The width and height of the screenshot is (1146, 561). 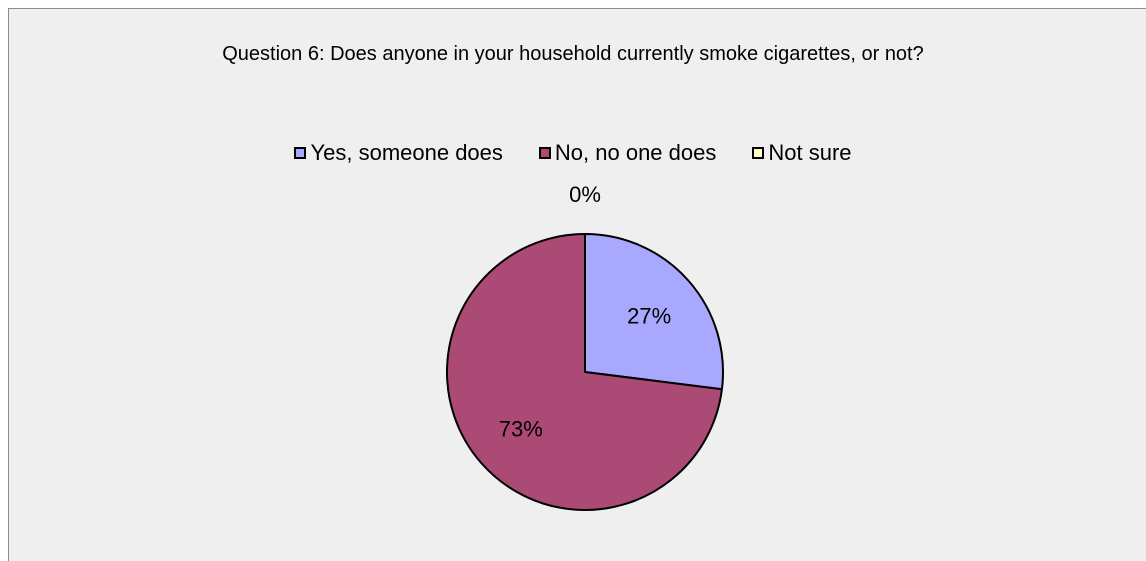 I want to click on data-label-no: 73%, so click(x=521, y=429).